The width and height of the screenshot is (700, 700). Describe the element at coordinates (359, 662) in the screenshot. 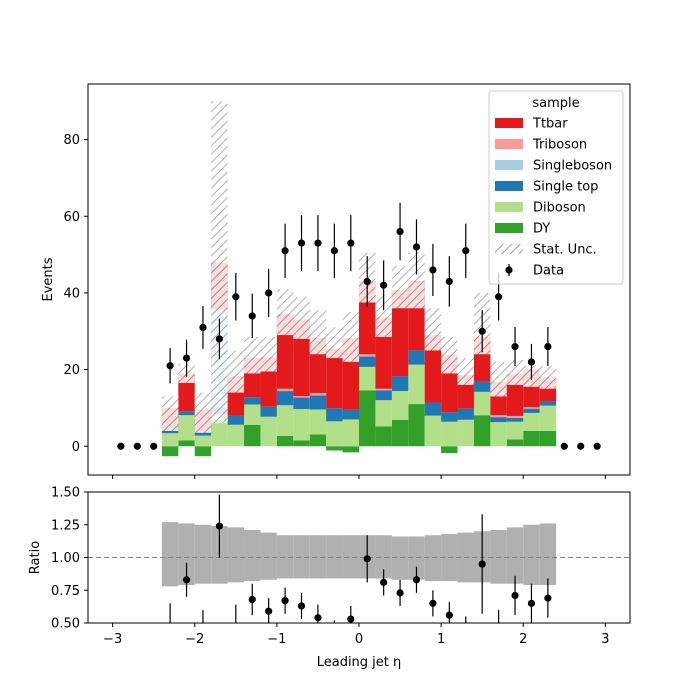

I see `x-axis-label: Leading jet η` at that location.